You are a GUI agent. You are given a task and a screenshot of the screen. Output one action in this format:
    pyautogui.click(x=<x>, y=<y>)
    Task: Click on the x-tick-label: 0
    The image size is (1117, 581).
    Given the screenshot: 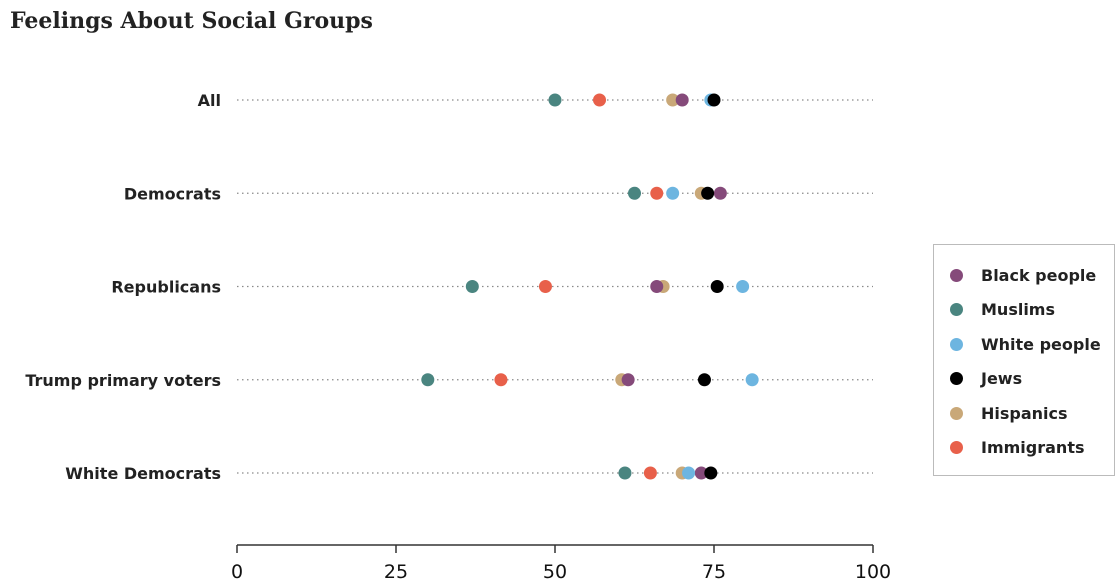 What is the action you would take?
    pyautogui.click(x=237, y=571)
    